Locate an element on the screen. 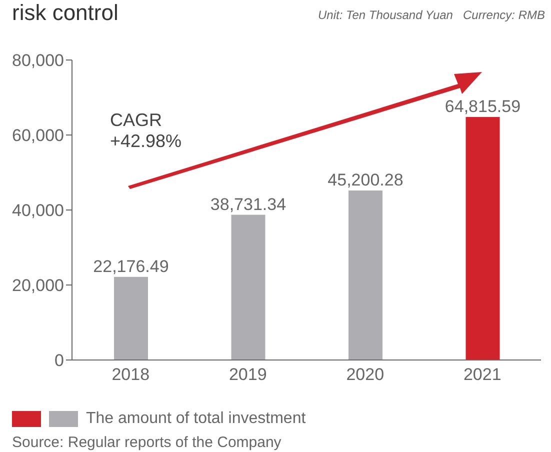 This screenshot has height=452, width=551. y-tick-label: 0 is located at coordinates (59, 360).